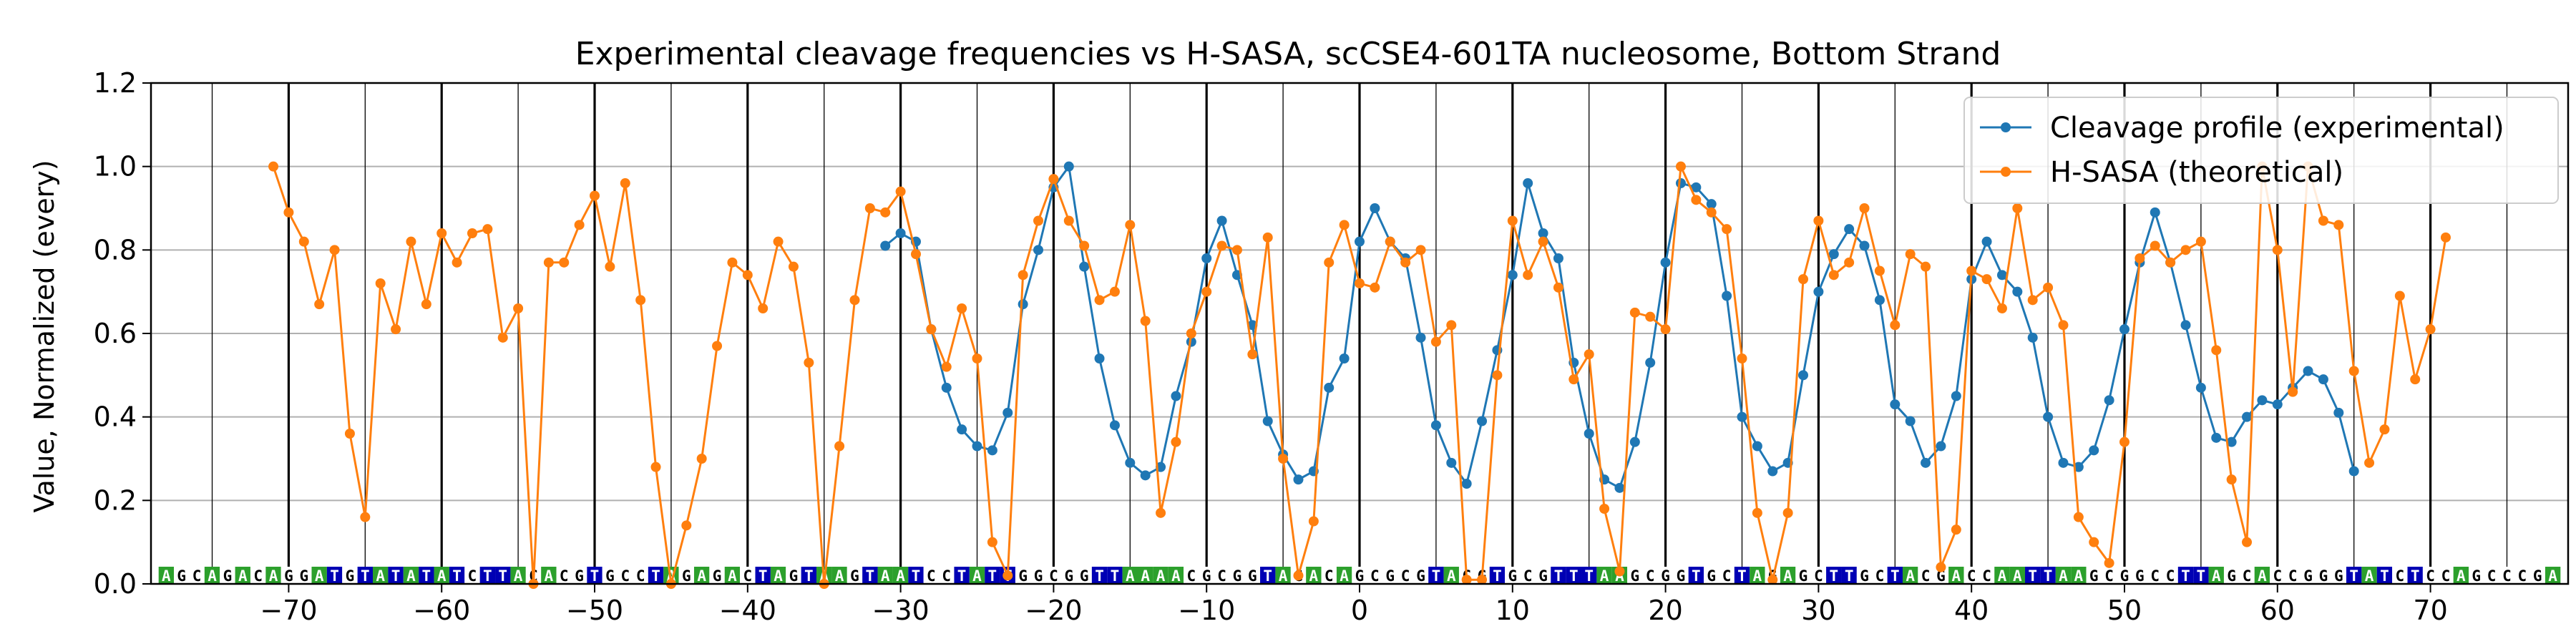 This screenshot has height=644, width=2576. I want to click on x-tick-label: −50, so click(594, 610).